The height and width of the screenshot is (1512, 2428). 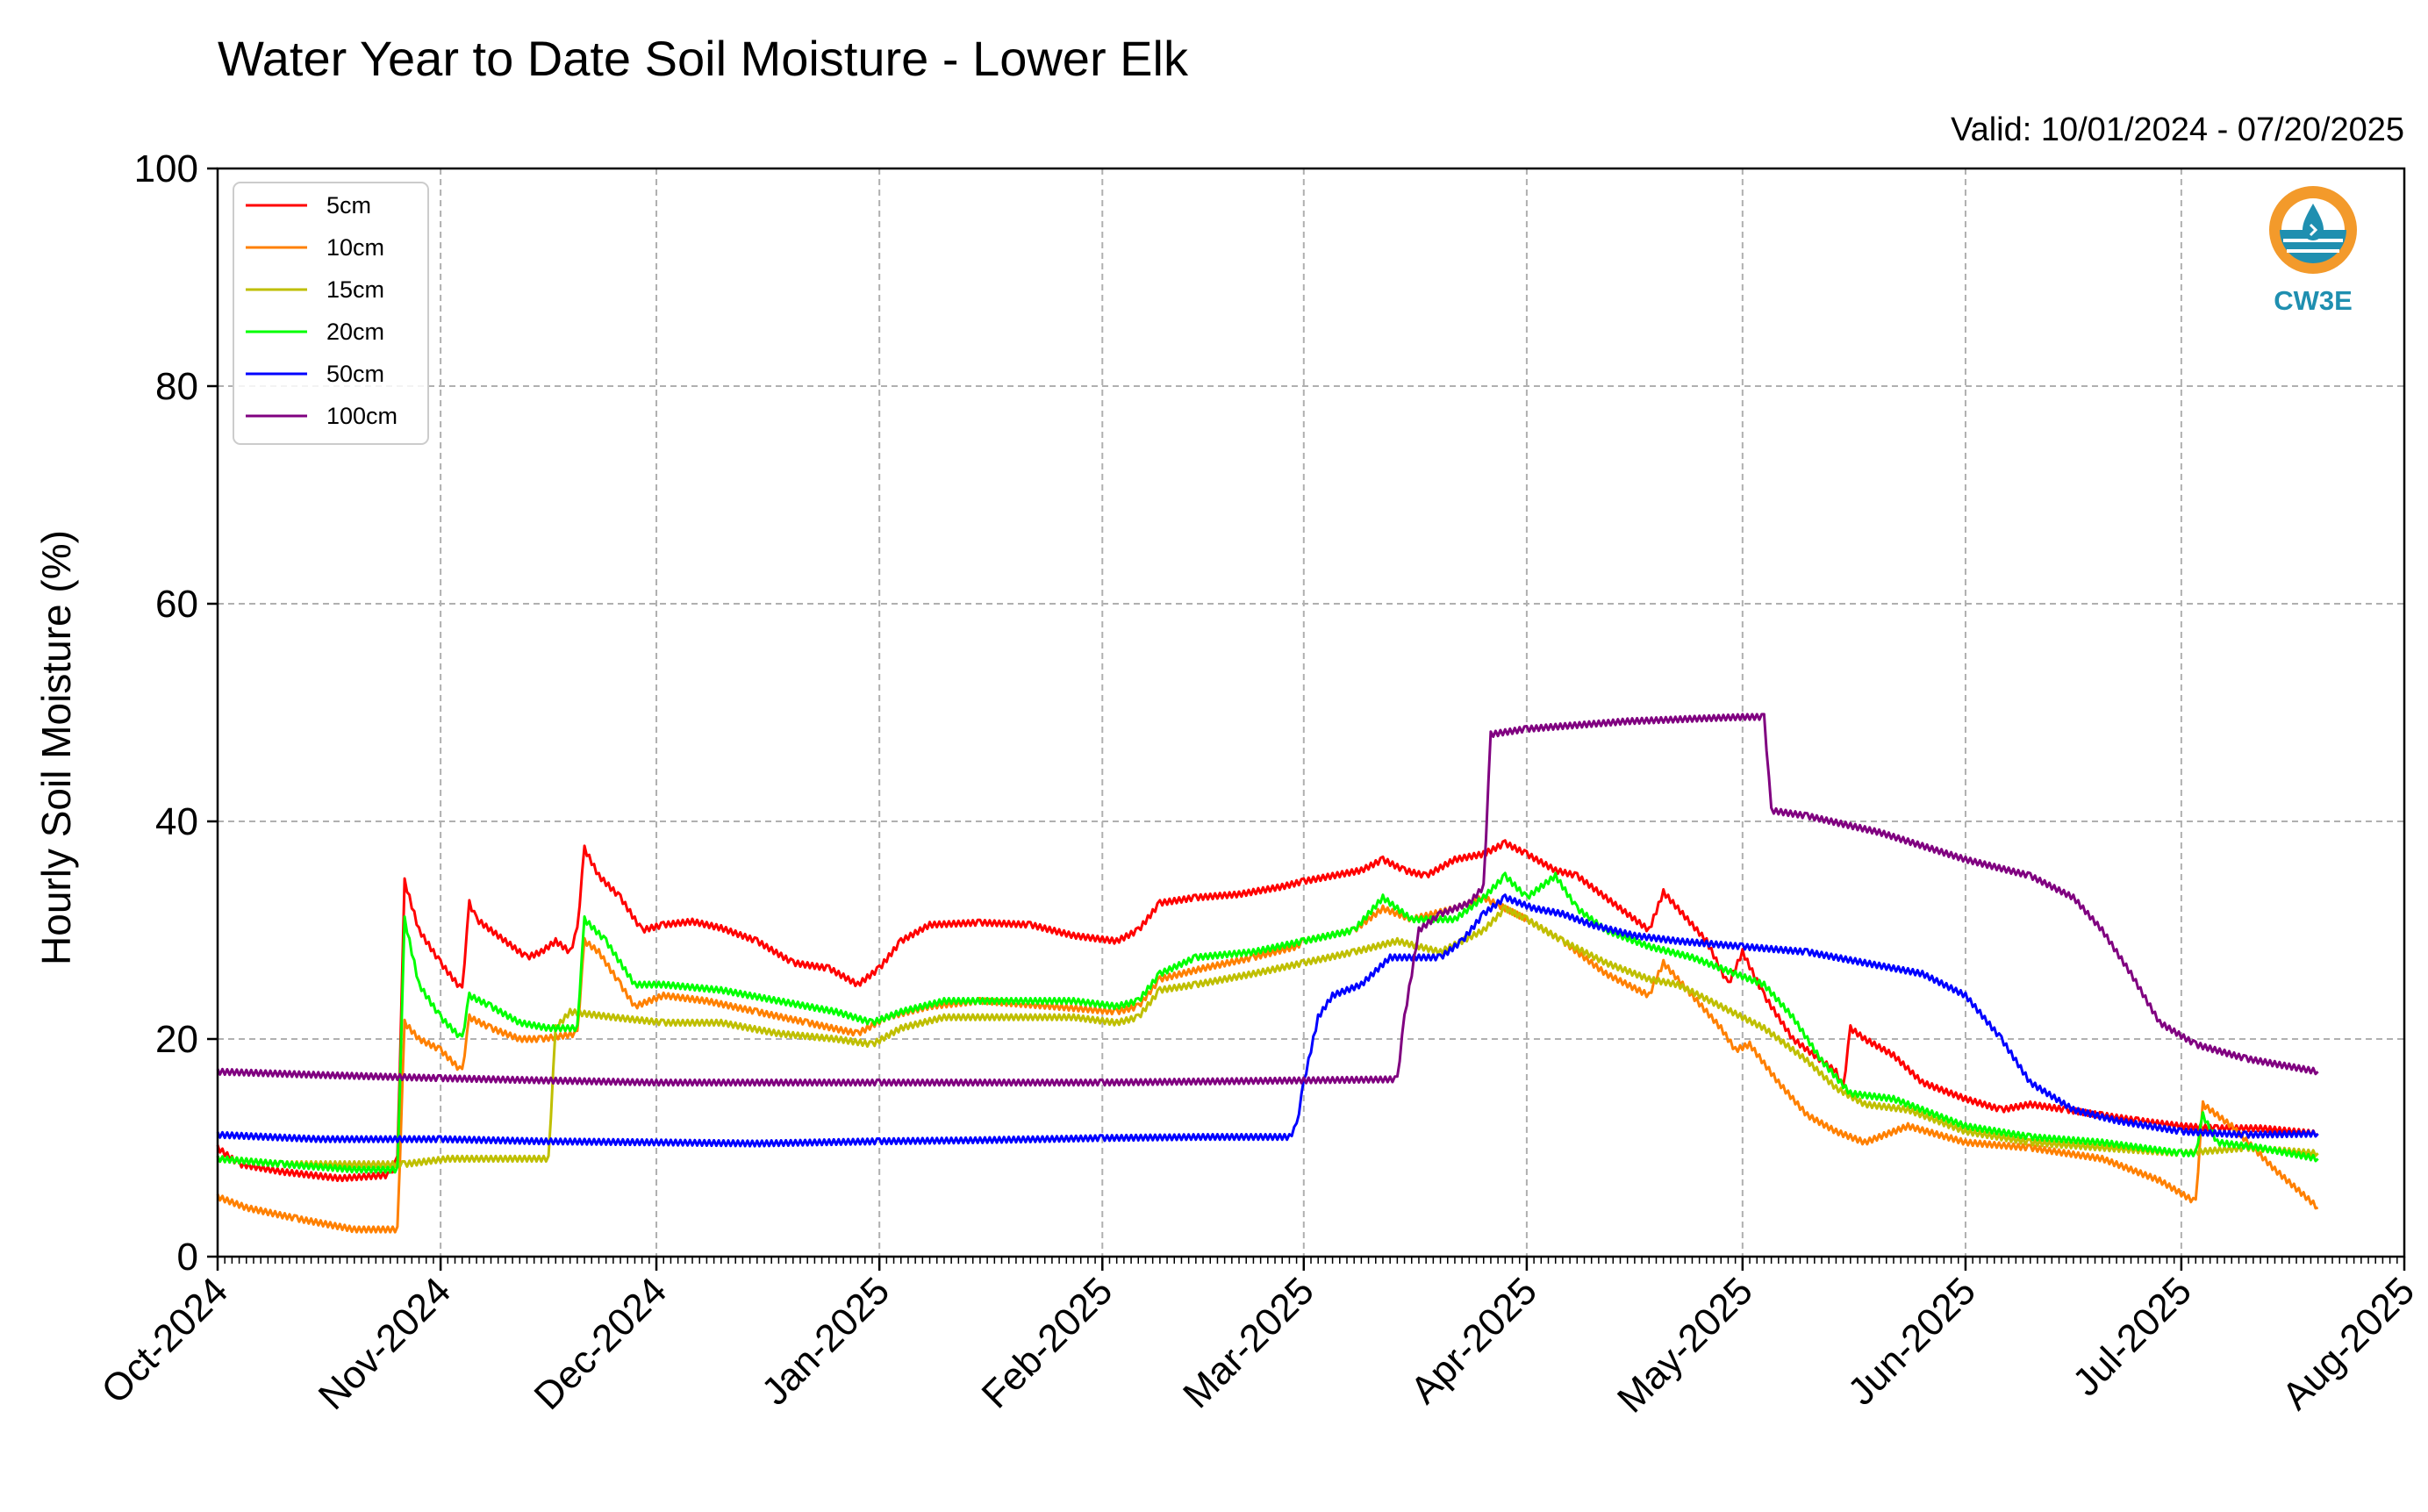 I want to click on x-tick-label: Dec-2024, so click(x=601, y=1344).